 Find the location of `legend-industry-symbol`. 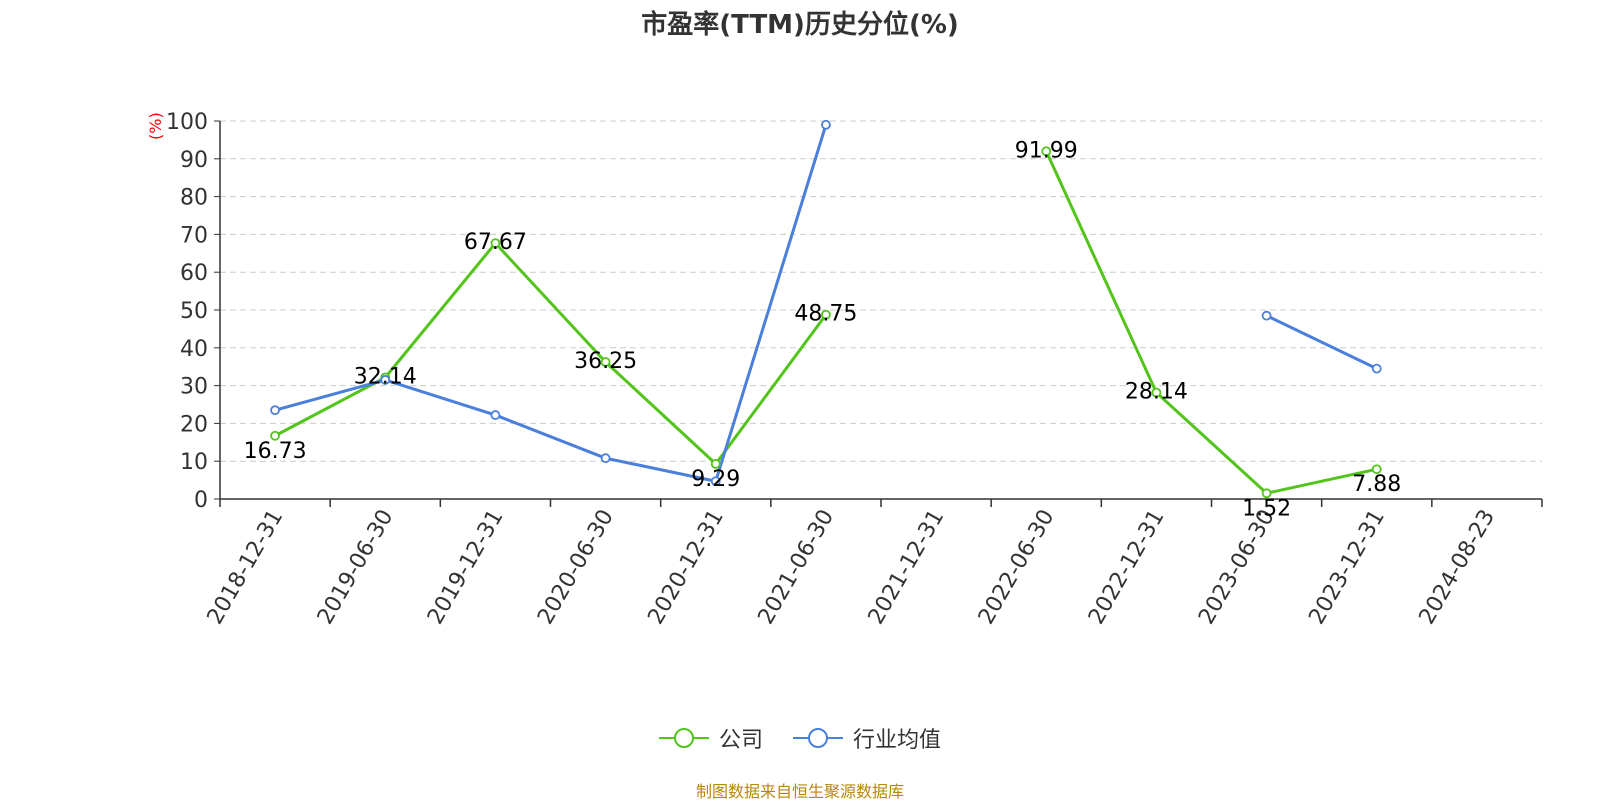

legend-industry-symbol is located at coordinates (818, 738).